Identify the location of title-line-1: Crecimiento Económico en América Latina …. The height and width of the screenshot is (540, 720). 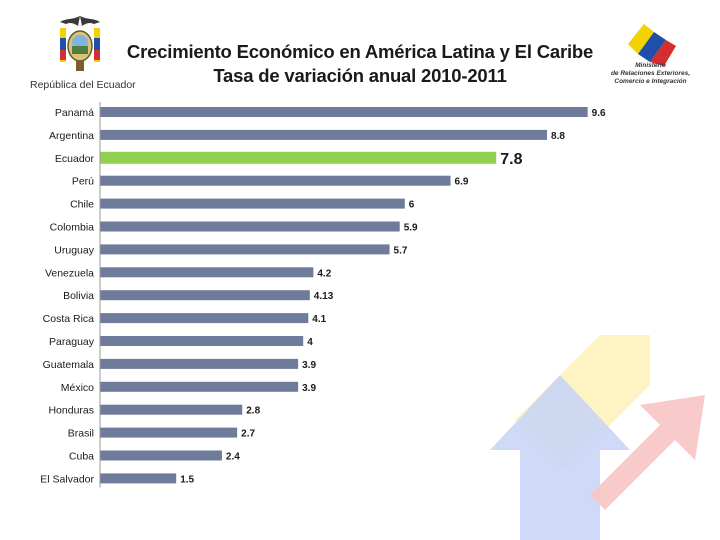
(360, 51).